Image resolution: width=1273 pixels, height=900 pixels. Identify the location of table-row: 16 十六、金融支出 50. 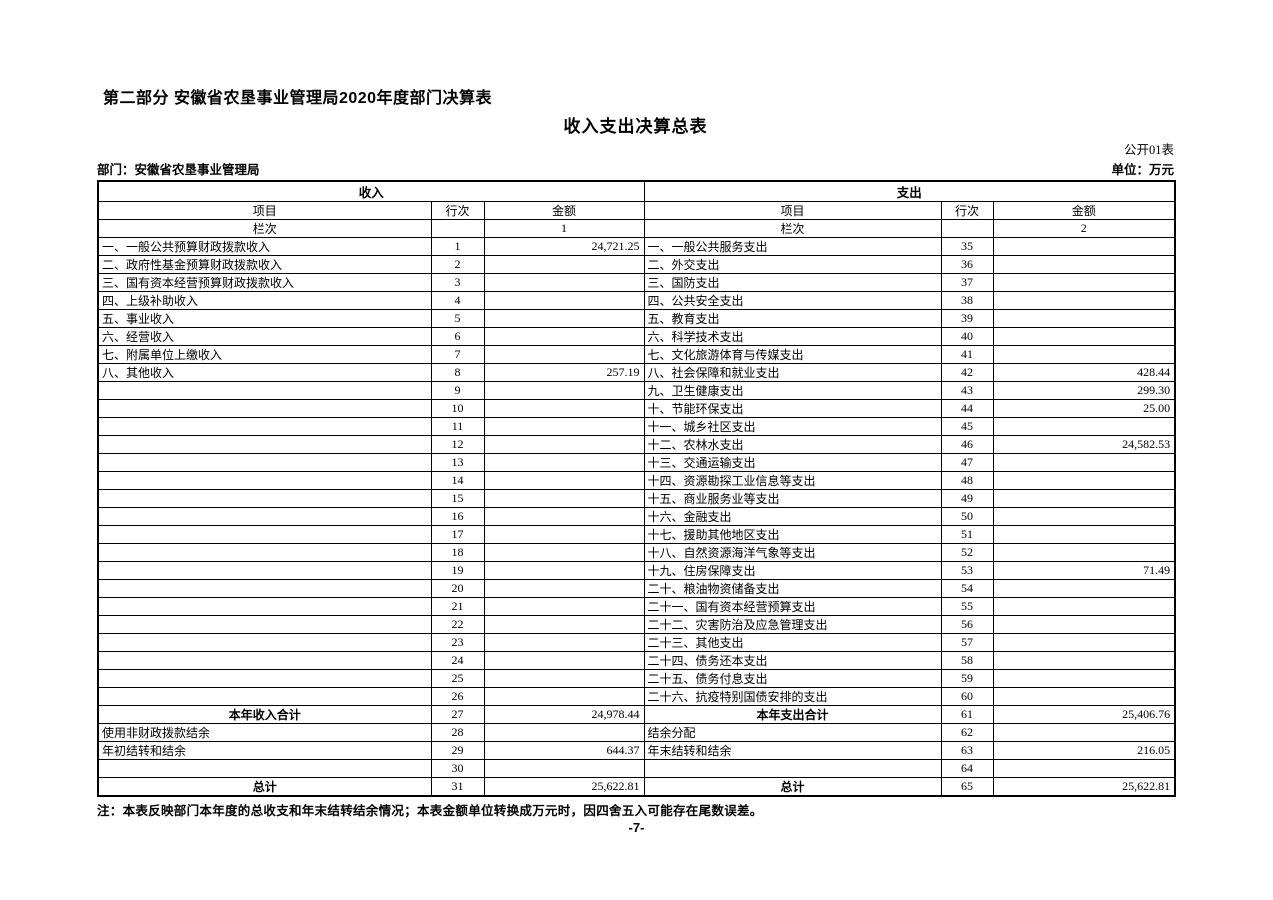
(636, 516).